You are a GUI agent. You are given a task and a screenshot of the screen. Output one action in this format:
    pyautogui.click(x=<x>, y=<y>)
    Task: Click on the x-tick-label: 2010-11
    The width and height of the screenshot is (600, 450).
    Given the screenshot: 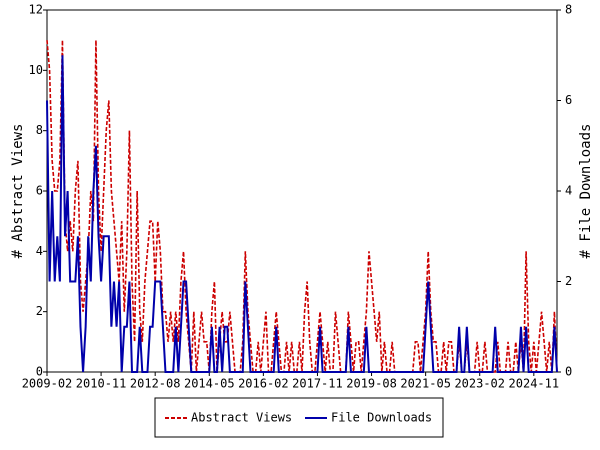 What is the action you would take?
    pyautogui.click(x=101, y=384)
    